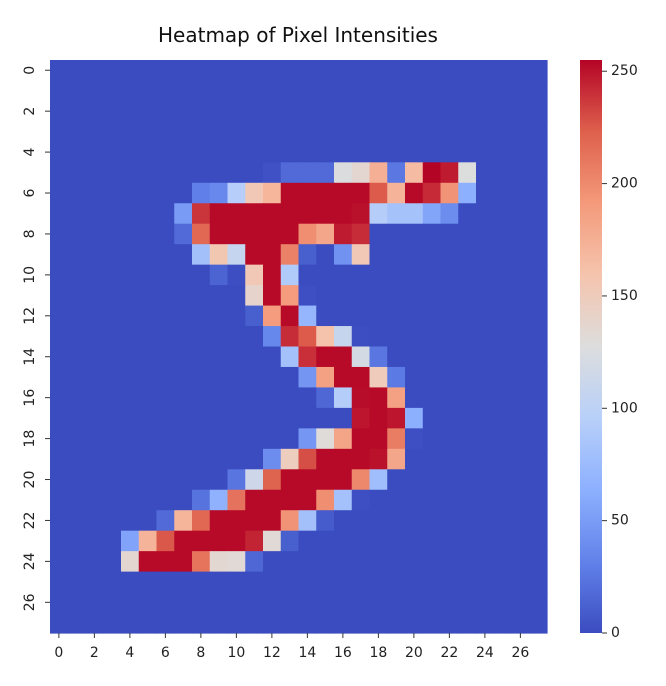  Describe the element at coordinates (624, 71) in the screenshot. I see `colorbar-tick-label: 250` at that location.